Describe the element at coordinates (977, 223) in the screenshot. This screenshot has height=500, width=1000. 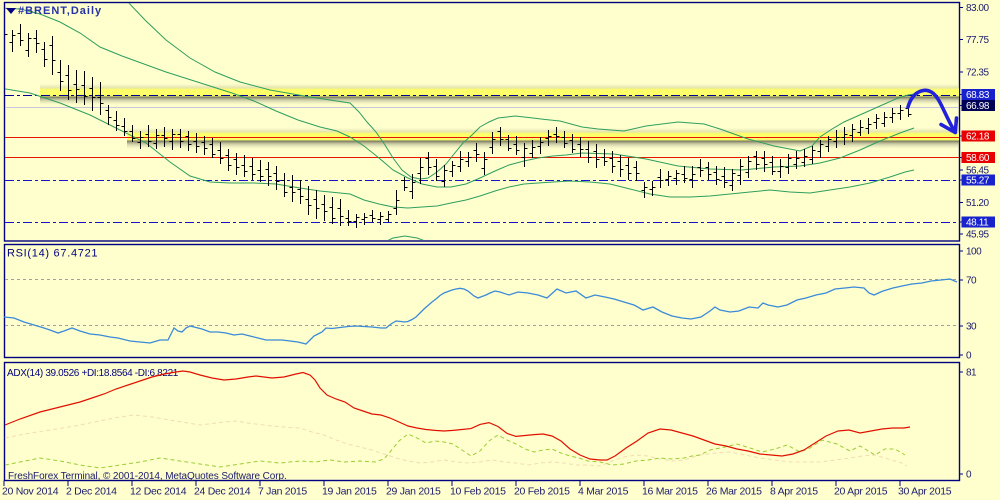
I see `svg-text: 48.11` at that location.